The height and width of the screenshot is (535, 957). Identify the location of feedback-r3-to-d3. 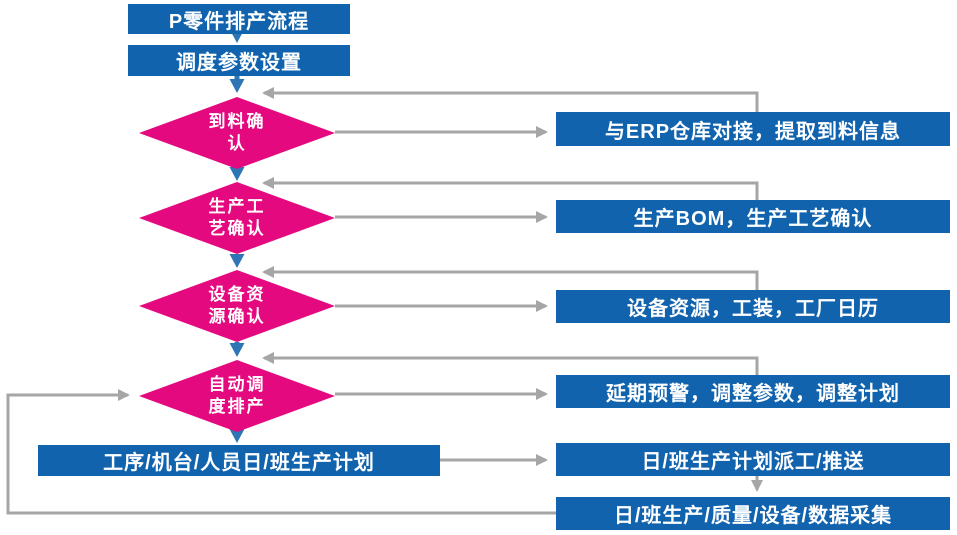
(510, 278).